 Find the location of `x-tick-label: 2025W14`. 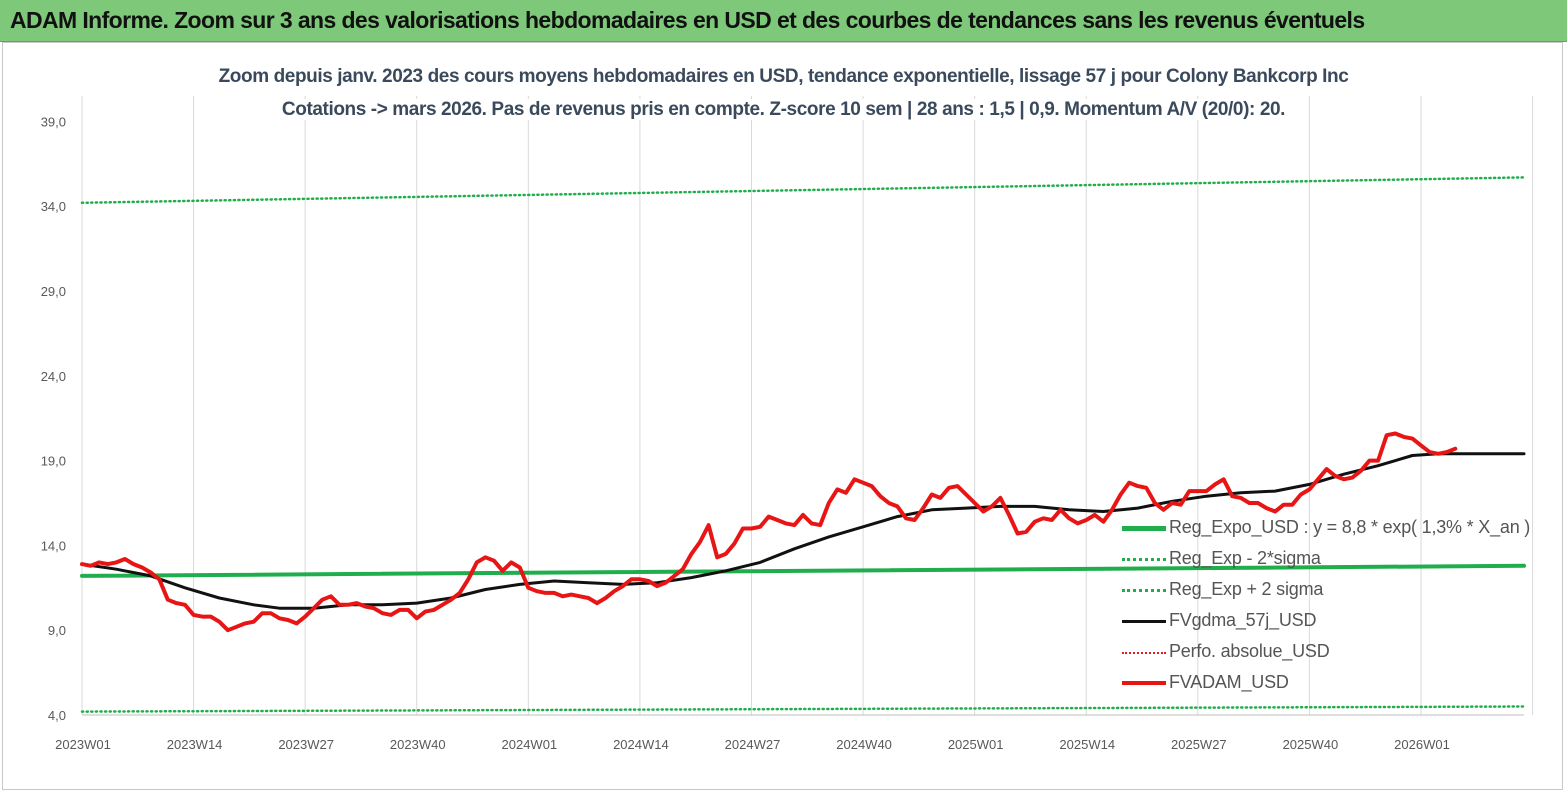

x-tick-label: 2025W14 is located at coordinates (1087, 744).